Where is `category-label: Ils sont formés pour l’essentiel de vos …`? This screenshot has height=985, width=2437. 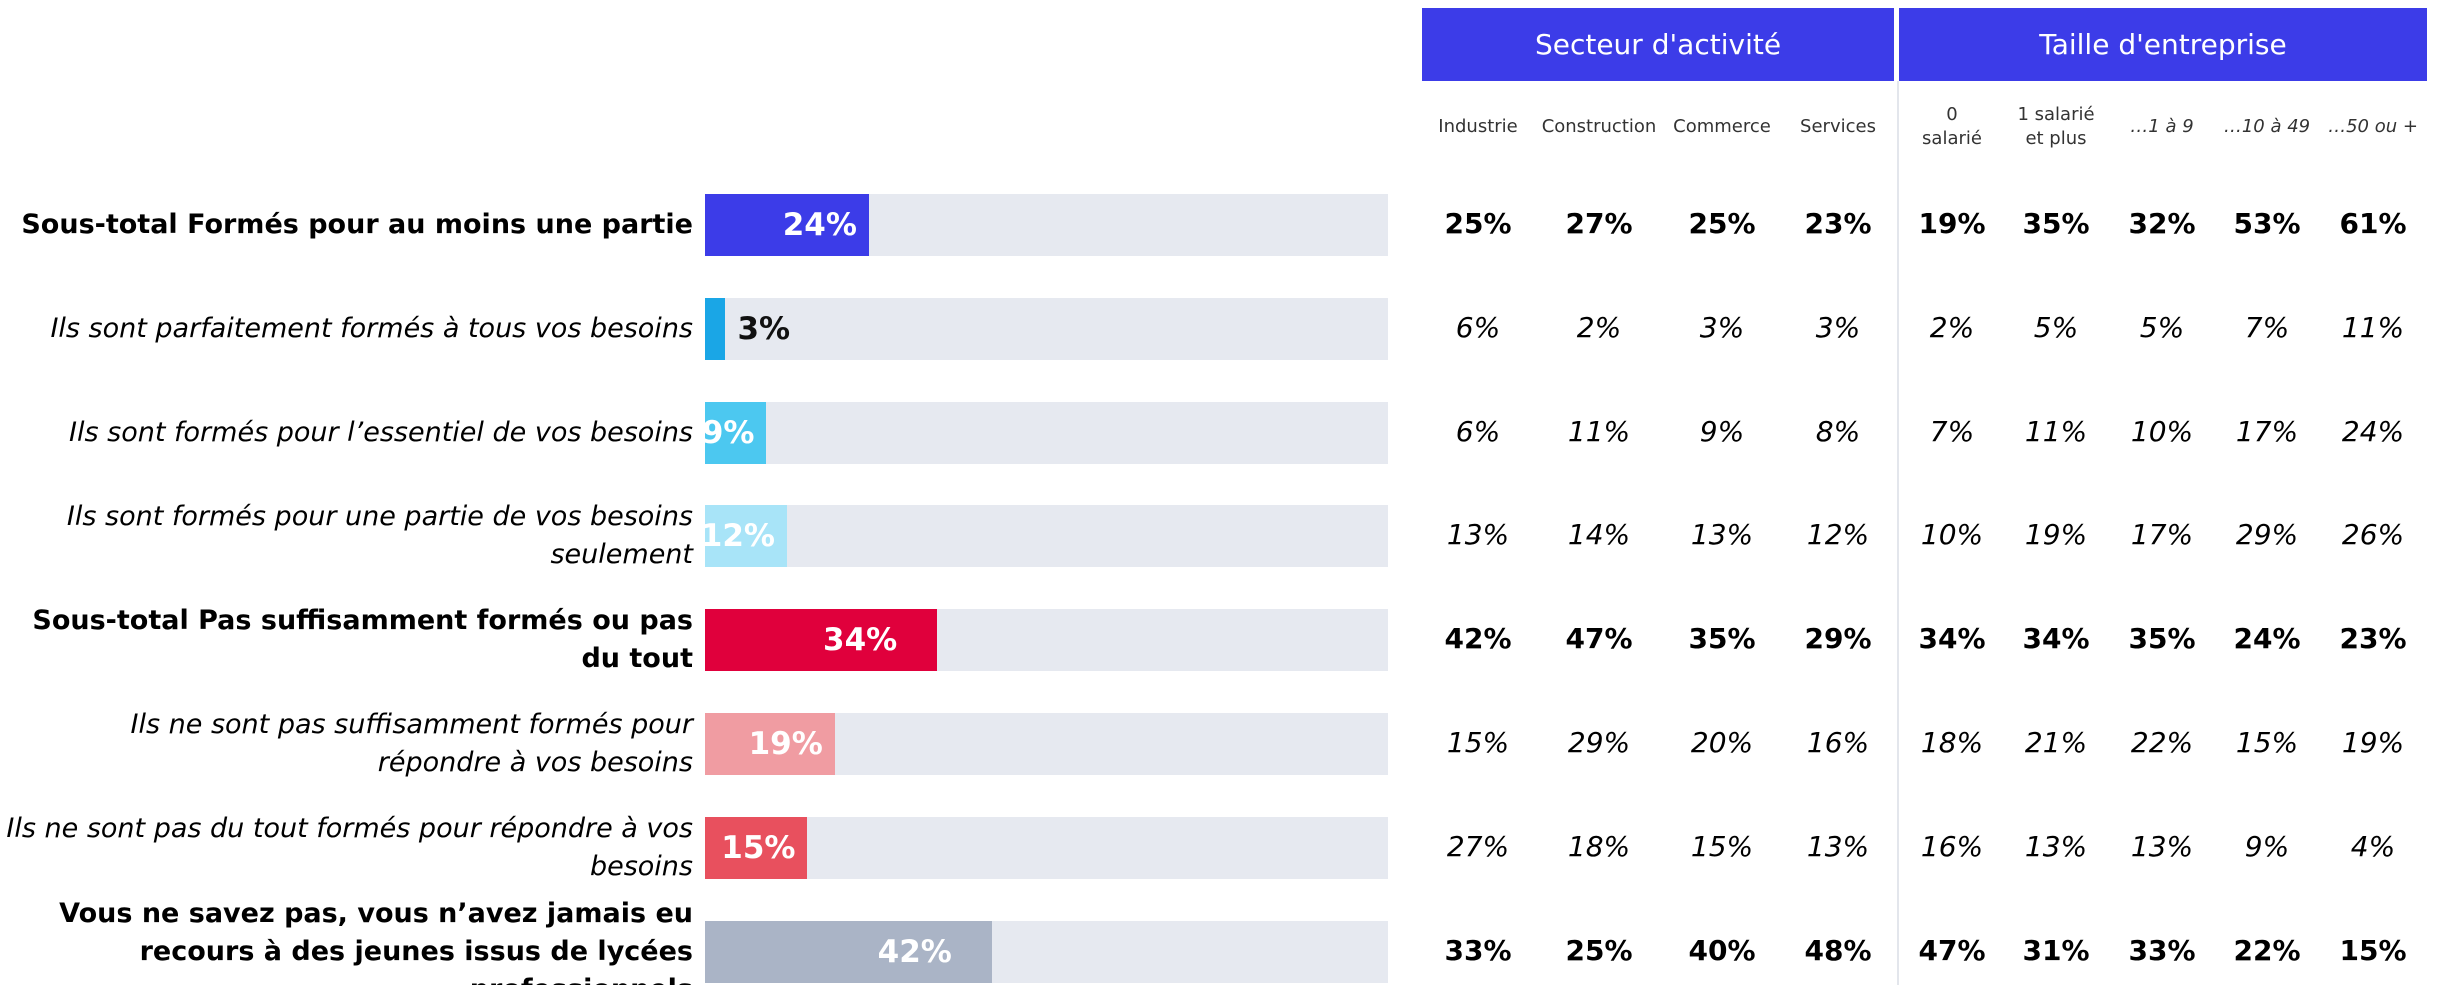
category-label: Ils sont formés pour l’essentiel de vos … is located at coordinates (381, 432).